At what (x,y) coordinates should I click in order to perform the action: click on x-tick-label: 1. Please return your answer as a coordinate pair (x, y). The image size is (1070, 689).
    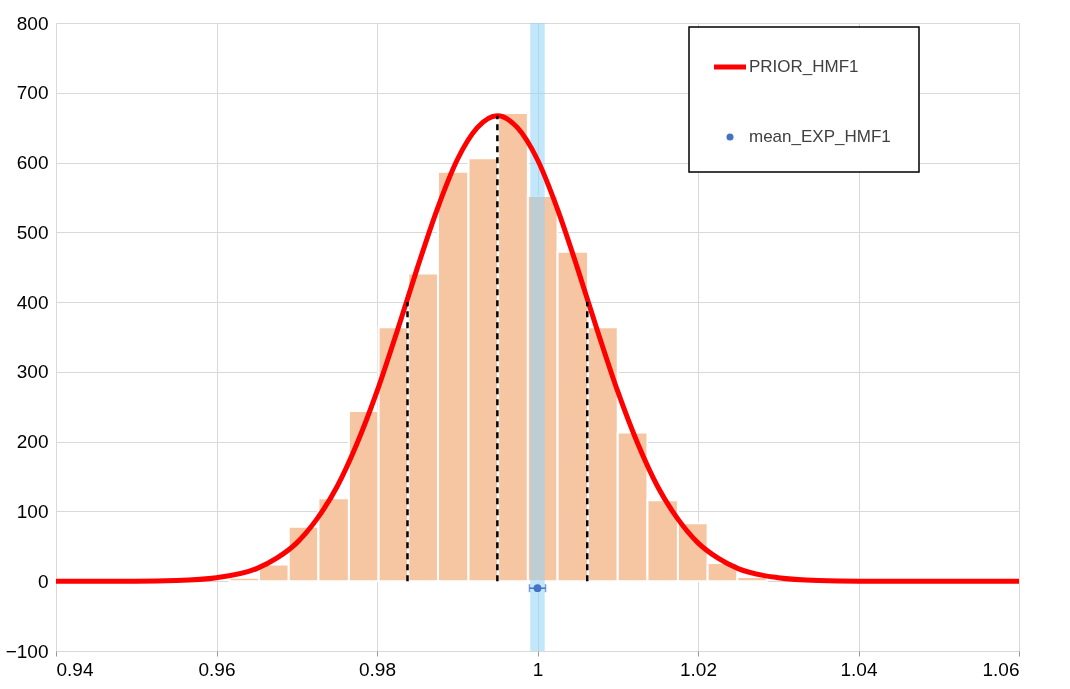
    Looking at the image, I should click on (538, 669).